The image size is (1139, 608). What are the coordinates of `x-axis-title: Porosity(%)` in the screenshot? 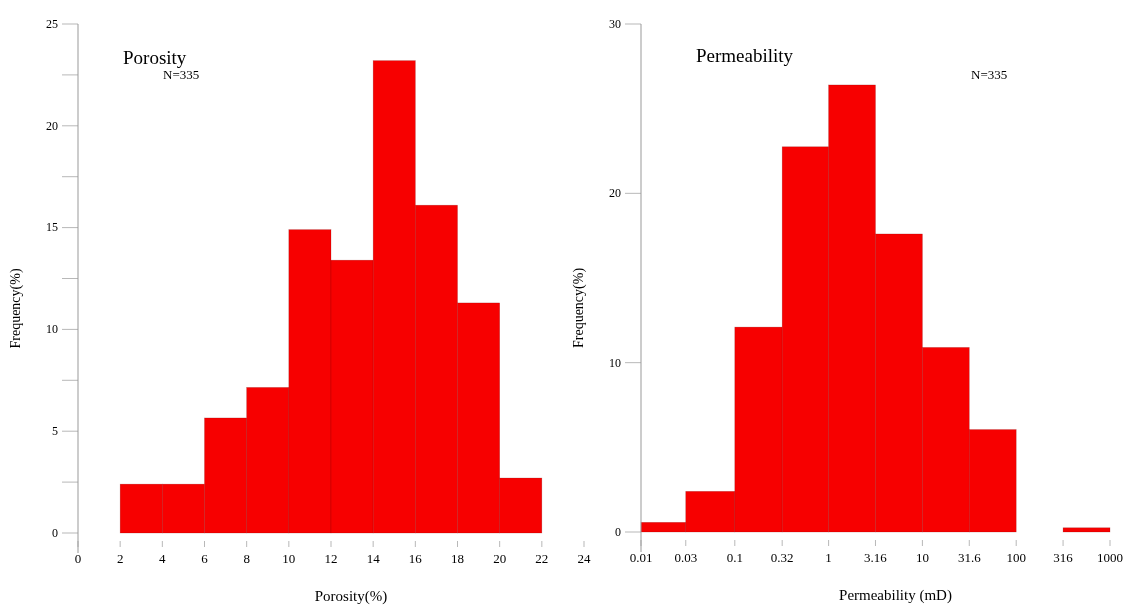 It's located at (351, 596).